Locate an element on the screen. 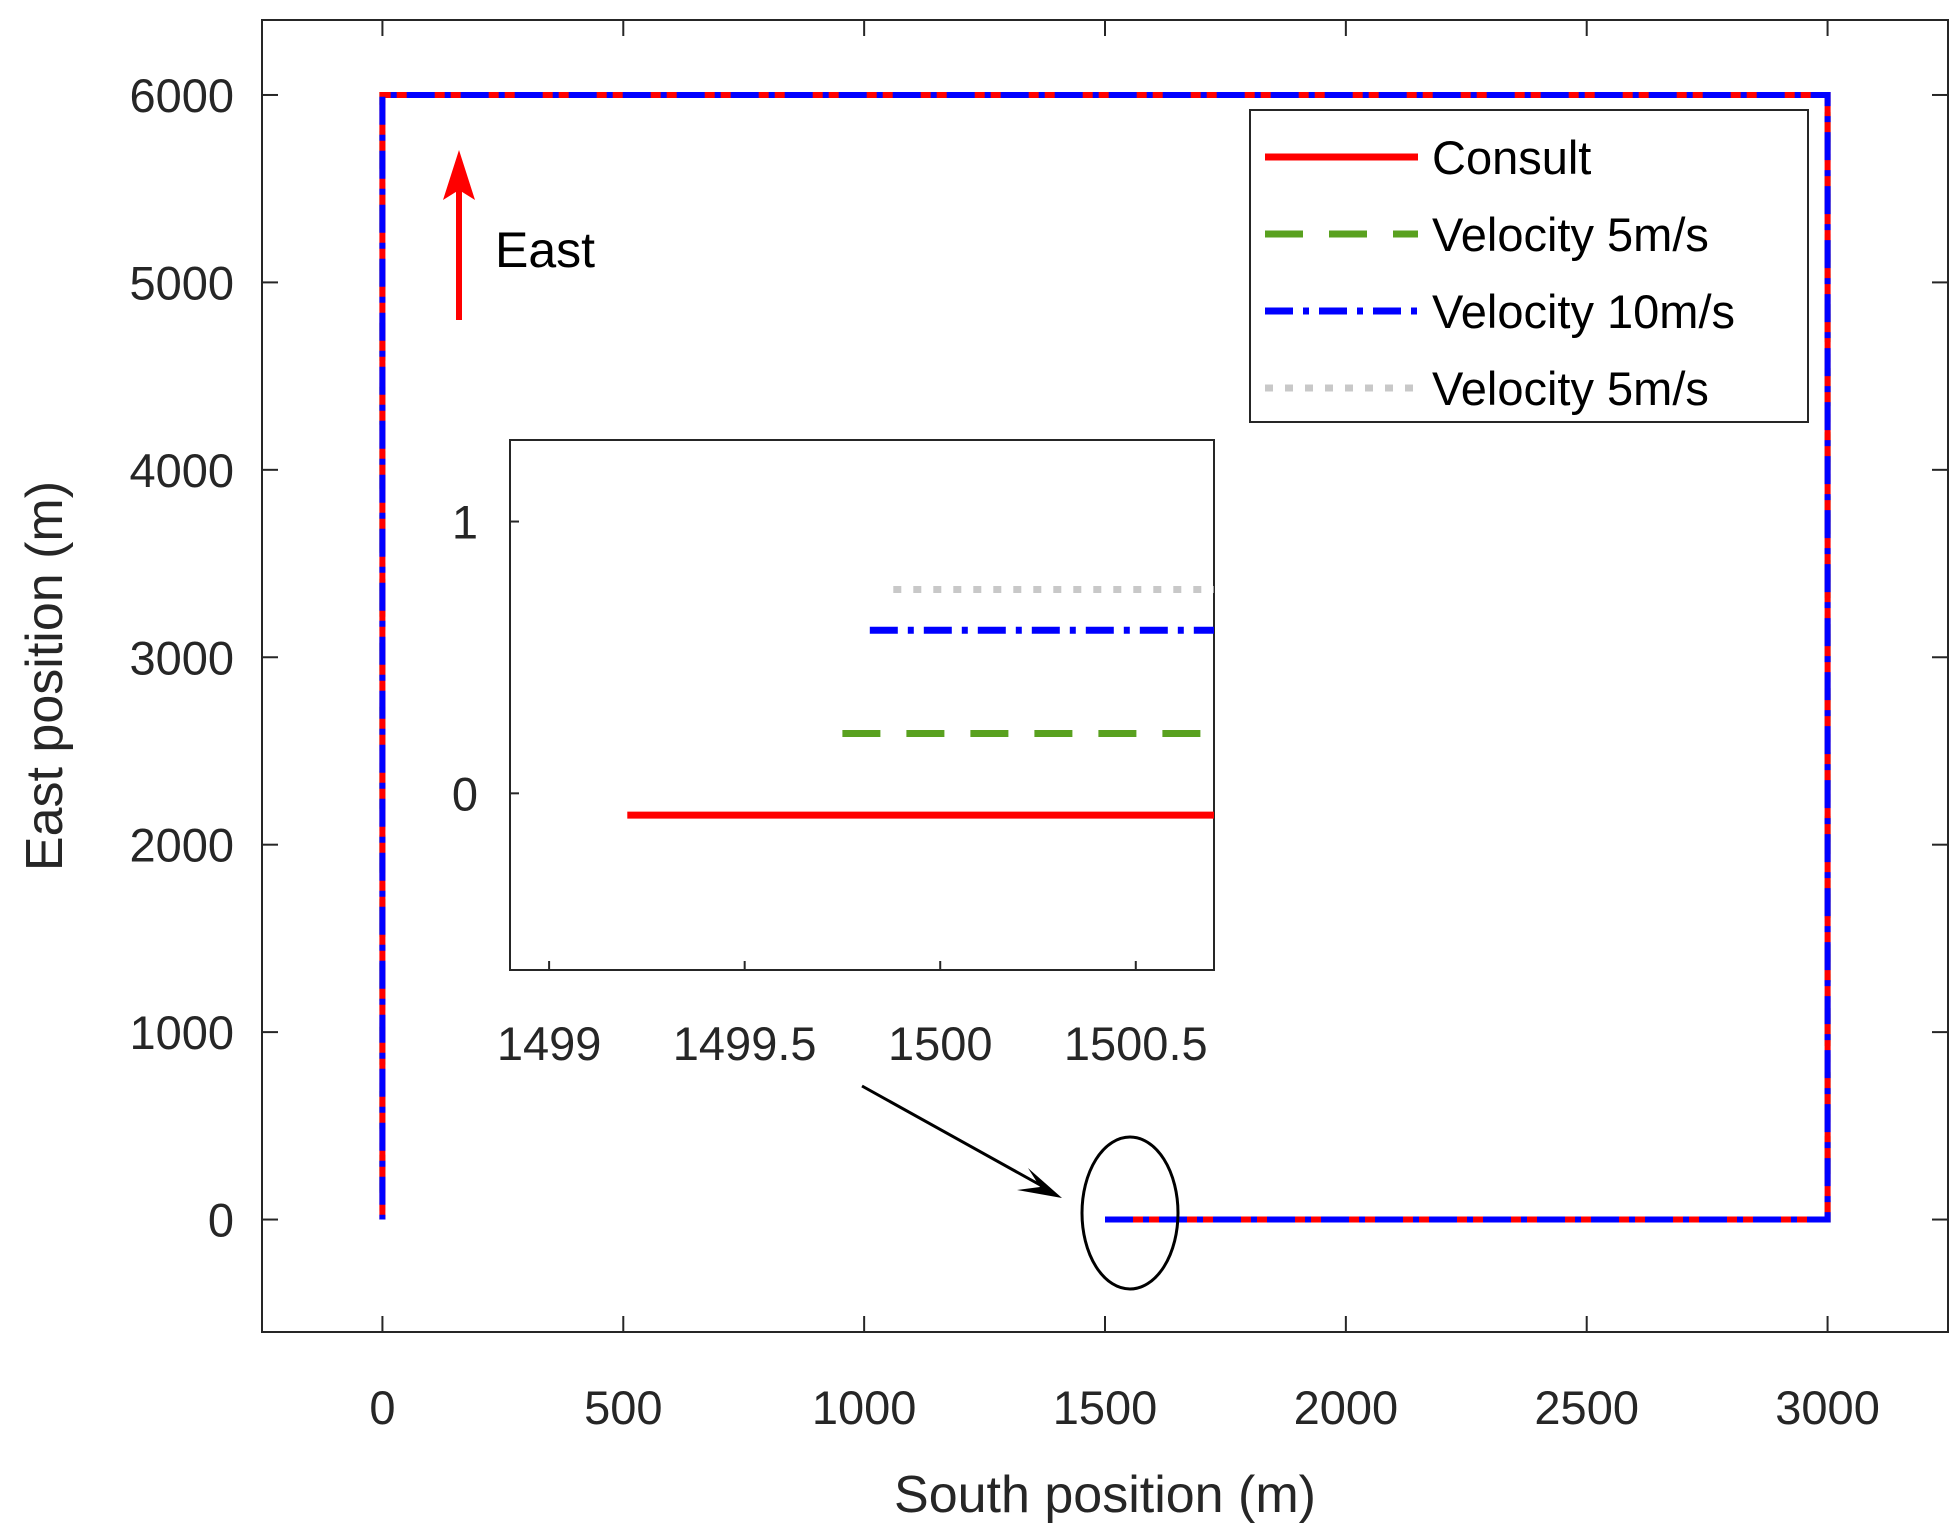 The width and height of the screenshot is (1956, 1538). x-tick-label-2: 1000 is located at coordinates (864, 1407).